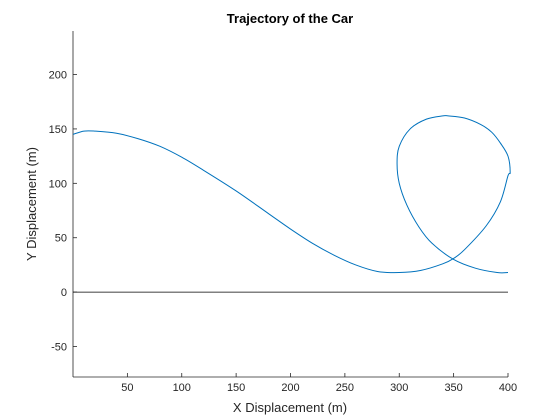 Image resolution: width=560 pixels, height=420 pixels. What do you see at coordinates (59, 348) in the screenshot?
I see `y-tick-label: -50` at bounding box center [59, 348].